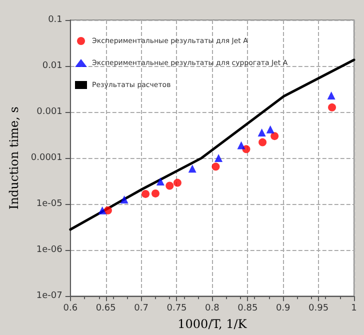 This screenshot has width=364, height=335. I want to click on x-tick-label: 0.65, so click(106, 309).